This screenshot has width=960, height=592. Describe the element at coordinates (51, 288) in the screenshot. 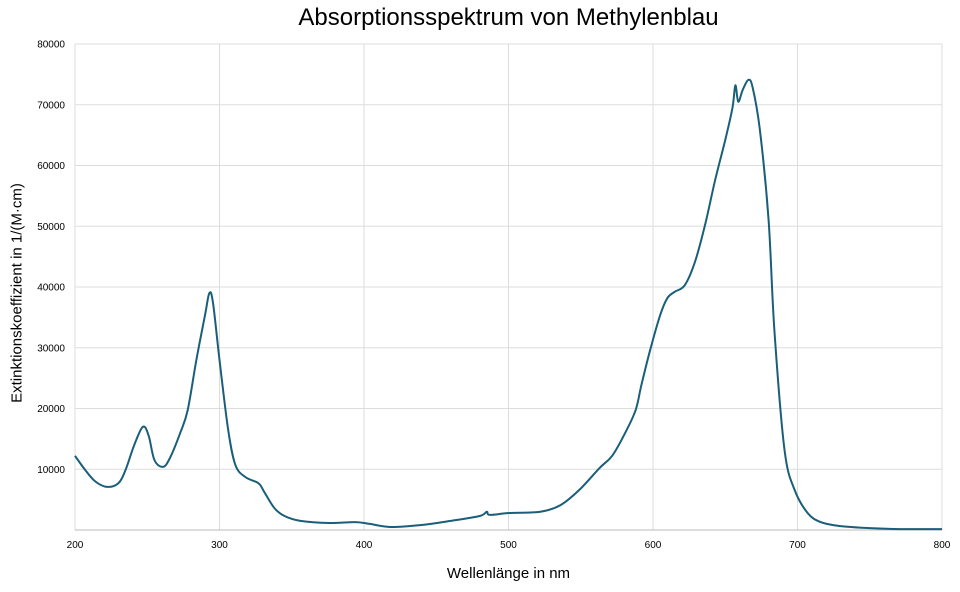

I see `y-tick-label: 40000` at that location.